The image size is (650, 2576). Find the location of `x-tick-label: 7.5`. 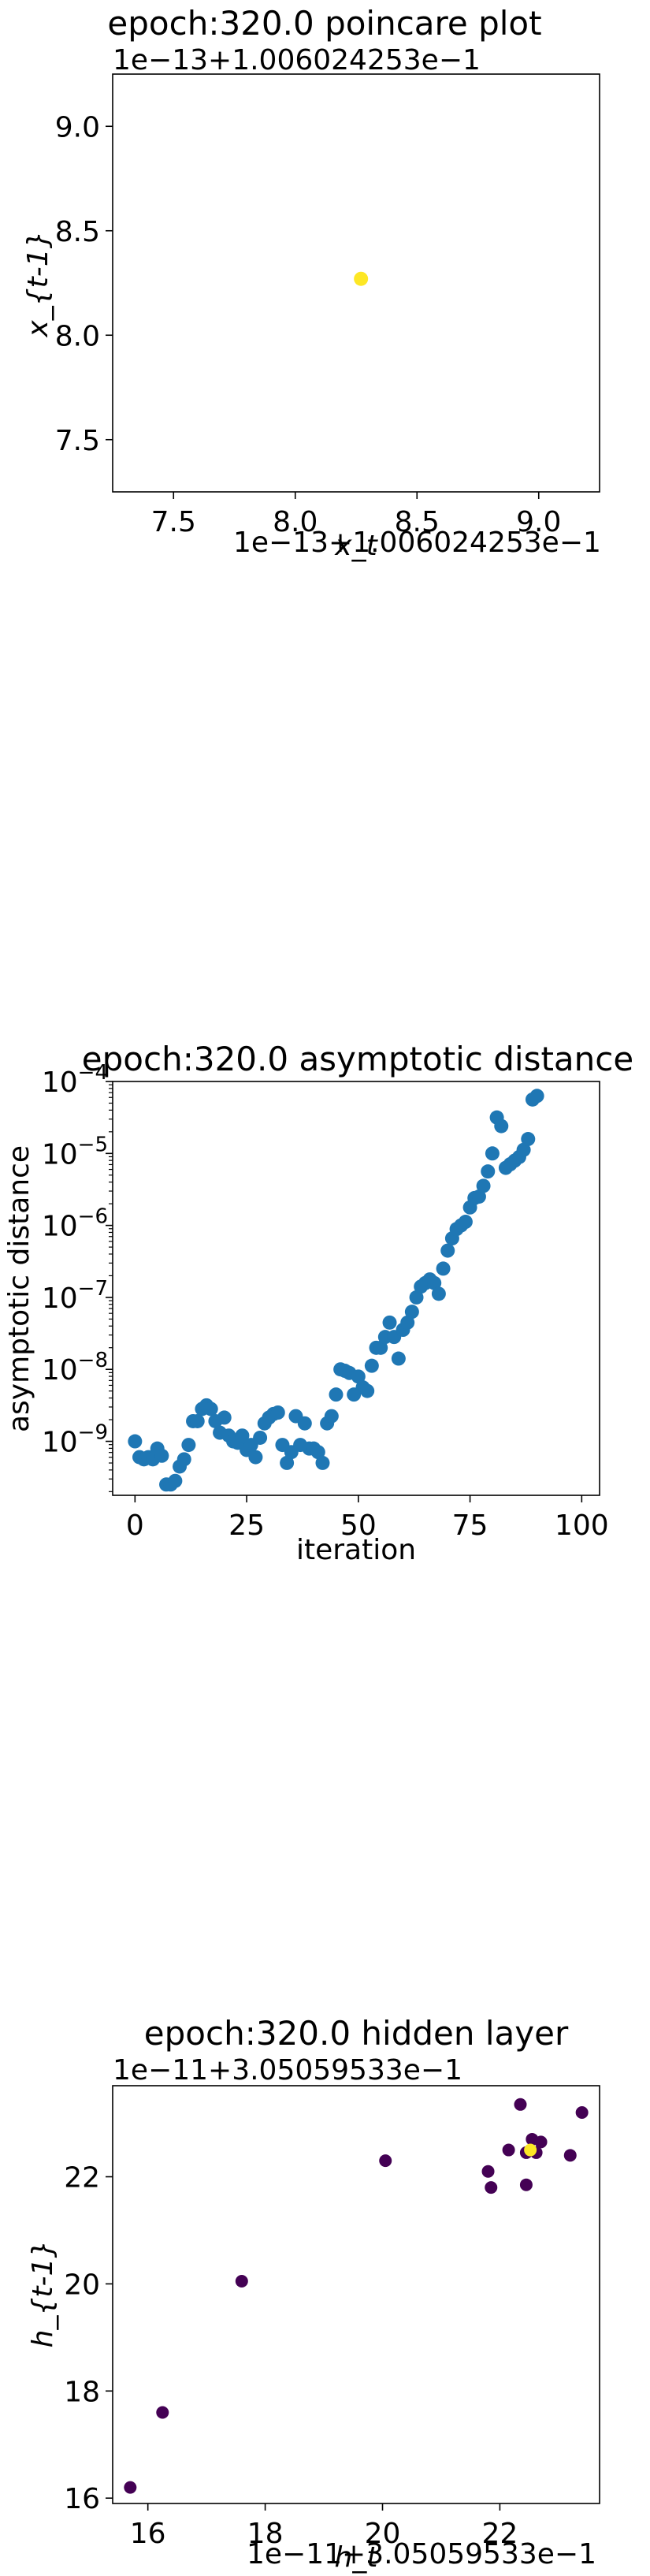

x-tick-label: 7.5 is located at coordinates (173, 522).